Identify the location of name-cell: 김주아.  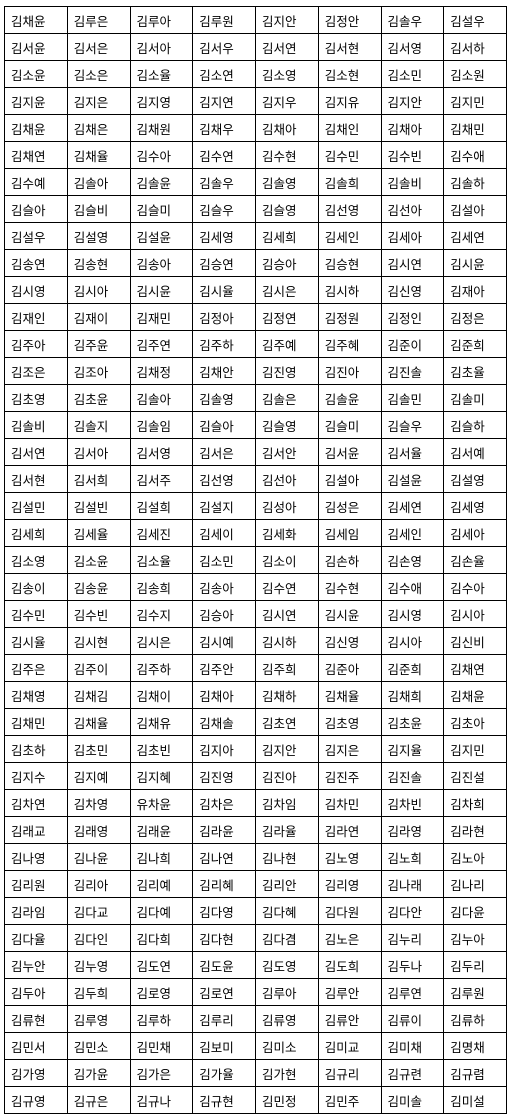
(36, 344).